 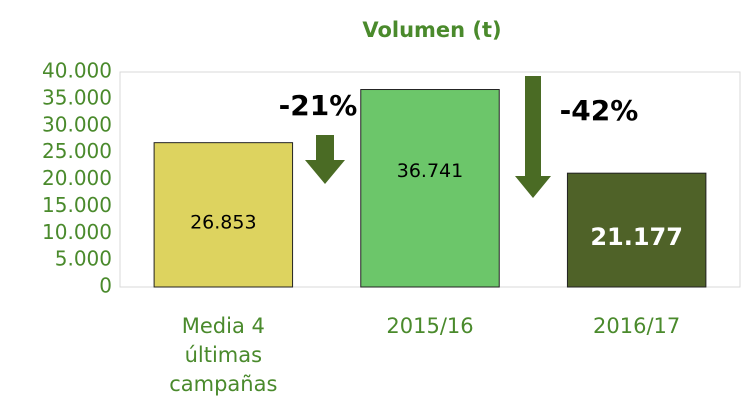 I want to click on y-tick-label: 0, so click(x=105, y=286).